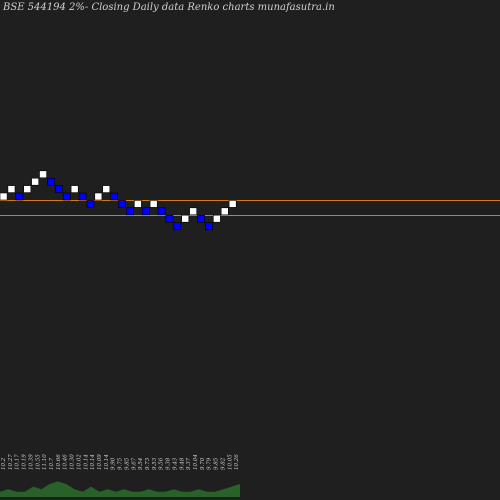 Image resolution: width=500 pixels, height=500 pixels. What do you see at coordinates (230, 462) in the screenshot?
I see `price-label: 10.05` at bounding box center [230, 462].